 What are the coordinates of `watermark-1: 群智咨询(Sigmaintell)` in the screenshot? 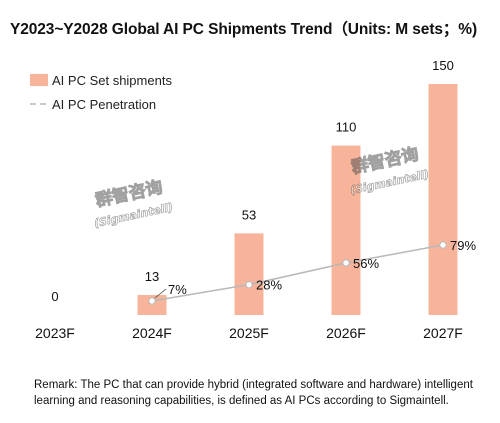 It's located at (134, 203).